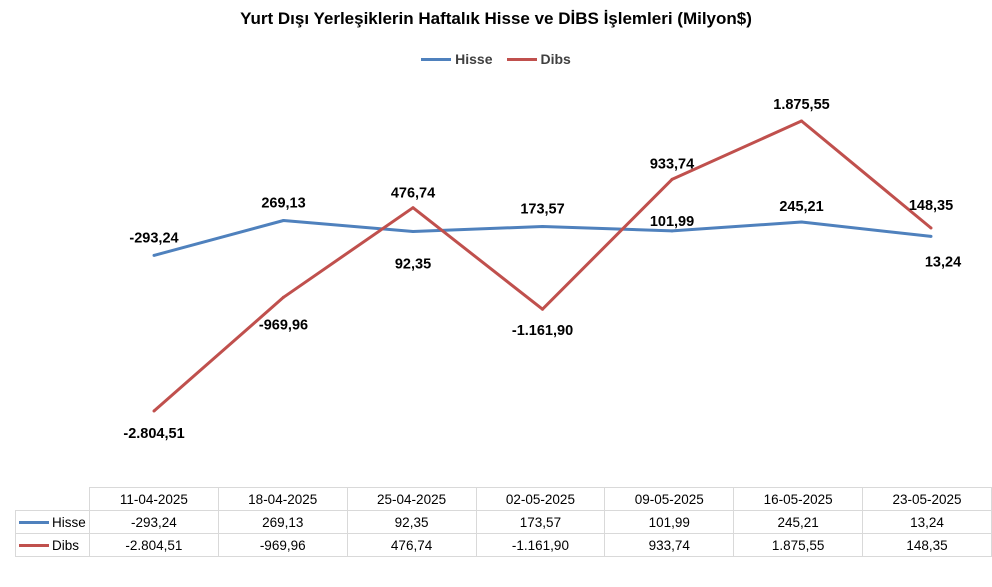 The width and height of the screenshot is (992, 587). What do you see at coordinates (540, 545) in the screenshot?
I see `table-cell: -1.161,90` at bounding box center [540, 545].